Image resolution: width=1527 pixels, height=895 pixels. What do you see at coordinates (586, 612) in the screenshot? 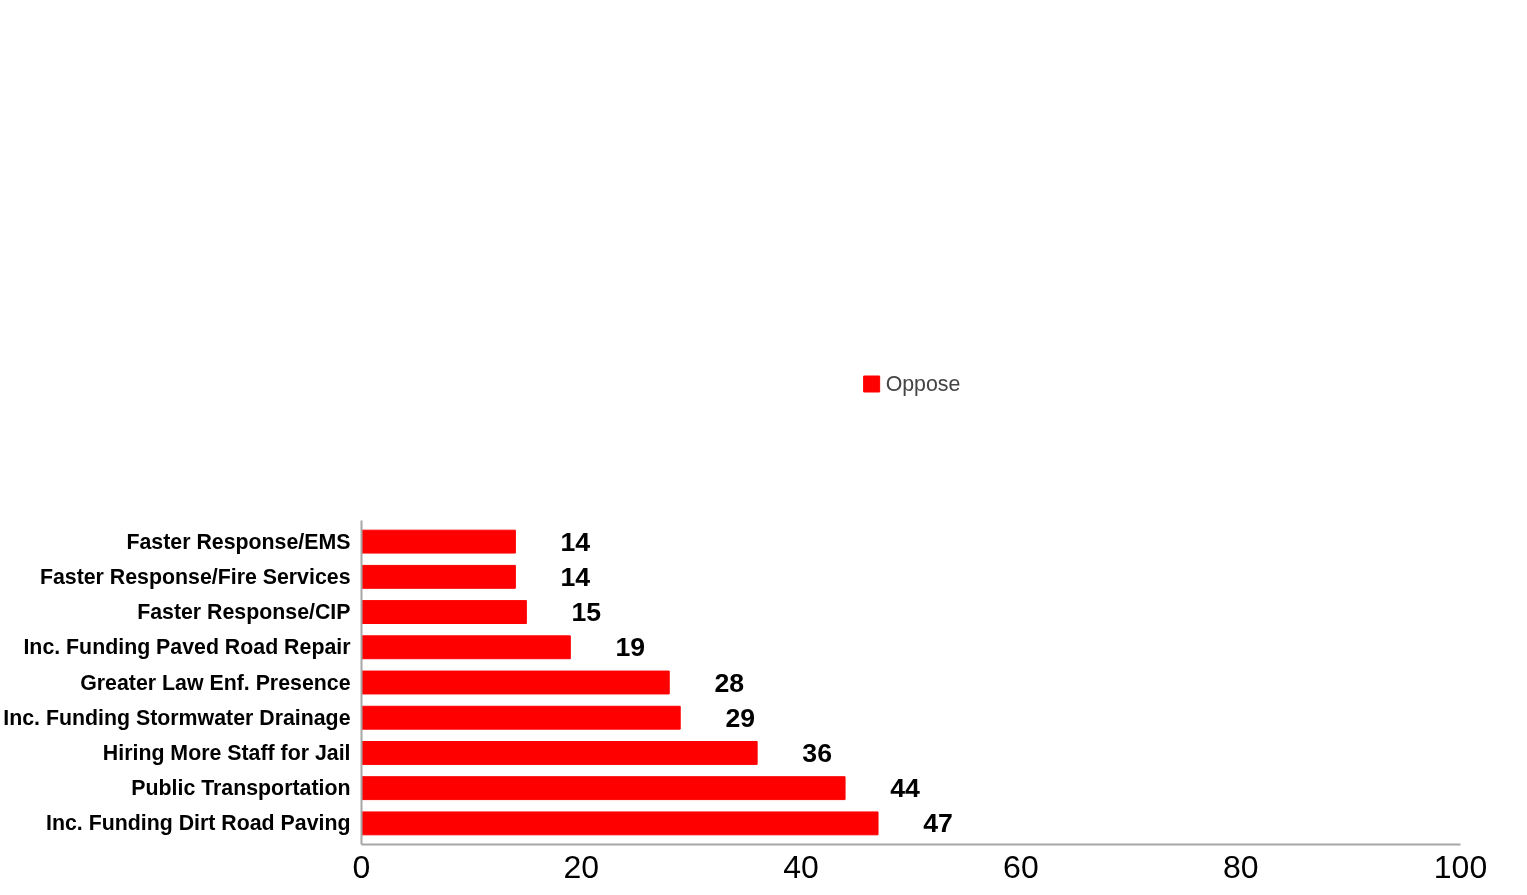
I see `data-label: 15` at bounding box center [586, 612].